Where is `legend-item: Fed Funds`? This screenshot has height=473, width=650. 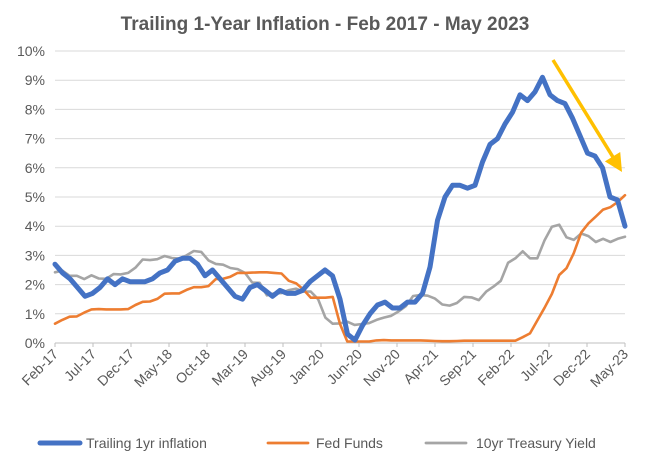
legend-item: Fed Funds is located at coordinates (324, 443).